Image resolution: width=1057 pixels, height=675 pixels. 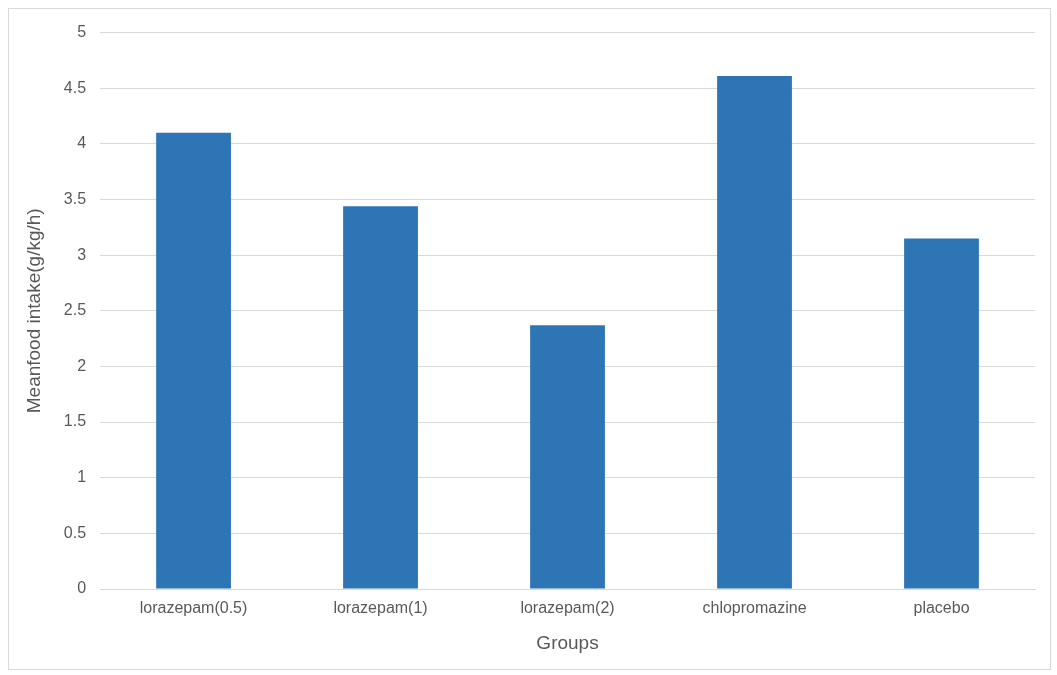 What do you see at coordinates (380, 608) in the screenshot?
I see `x-tick-label: lorazepam(1)` at bounding box center [380, 608].